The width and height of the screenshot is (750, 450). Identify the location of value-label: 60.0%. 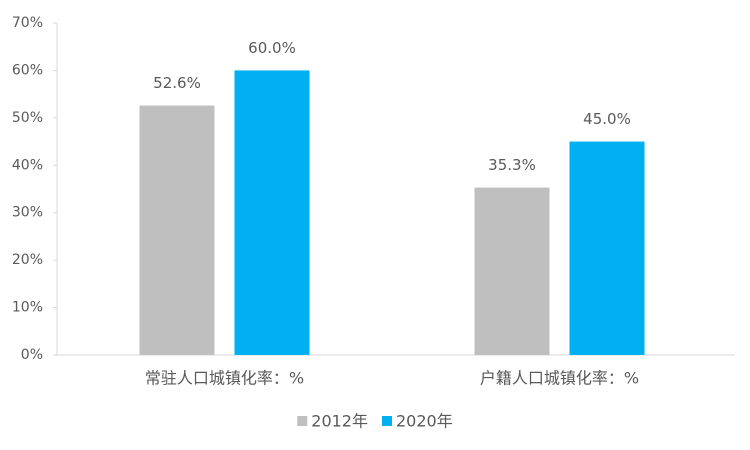
(272, 48).